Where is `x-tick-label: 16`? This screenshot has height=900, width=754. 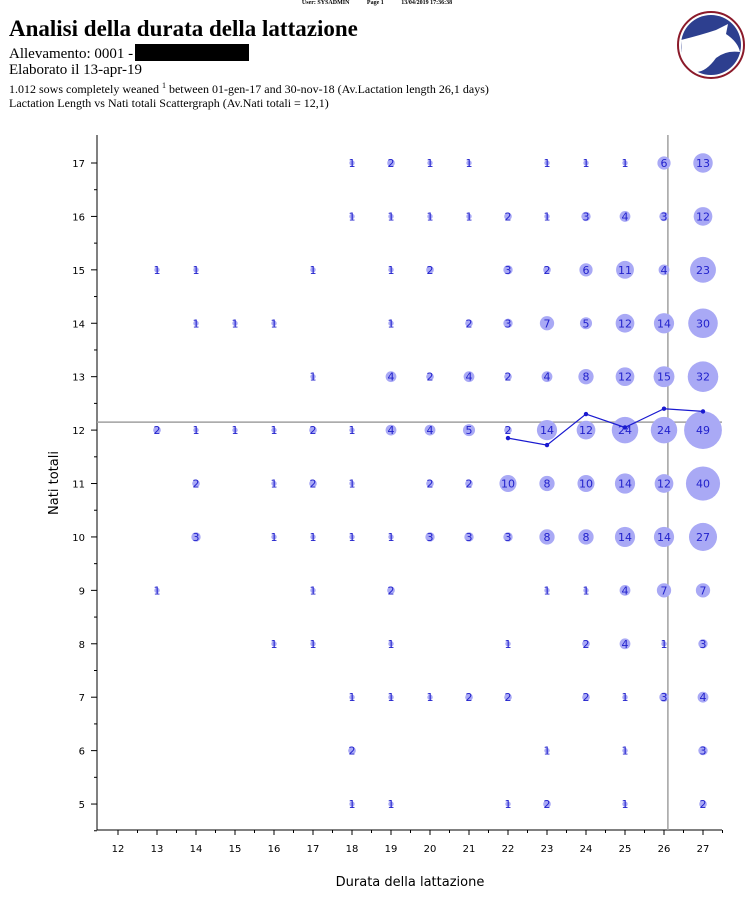 x-tick-label: 16 is located at coordinates (274, 849).